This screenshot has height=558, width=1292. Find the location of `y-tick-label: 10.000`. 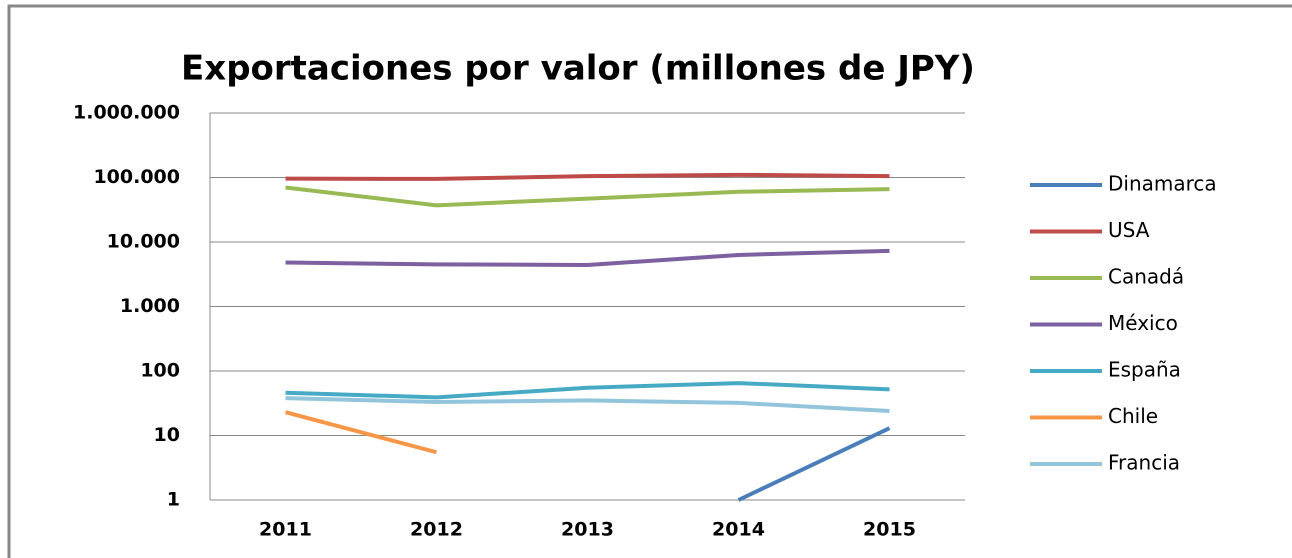

y-tick-label: 10.000 is located at coordinates (143, 242).